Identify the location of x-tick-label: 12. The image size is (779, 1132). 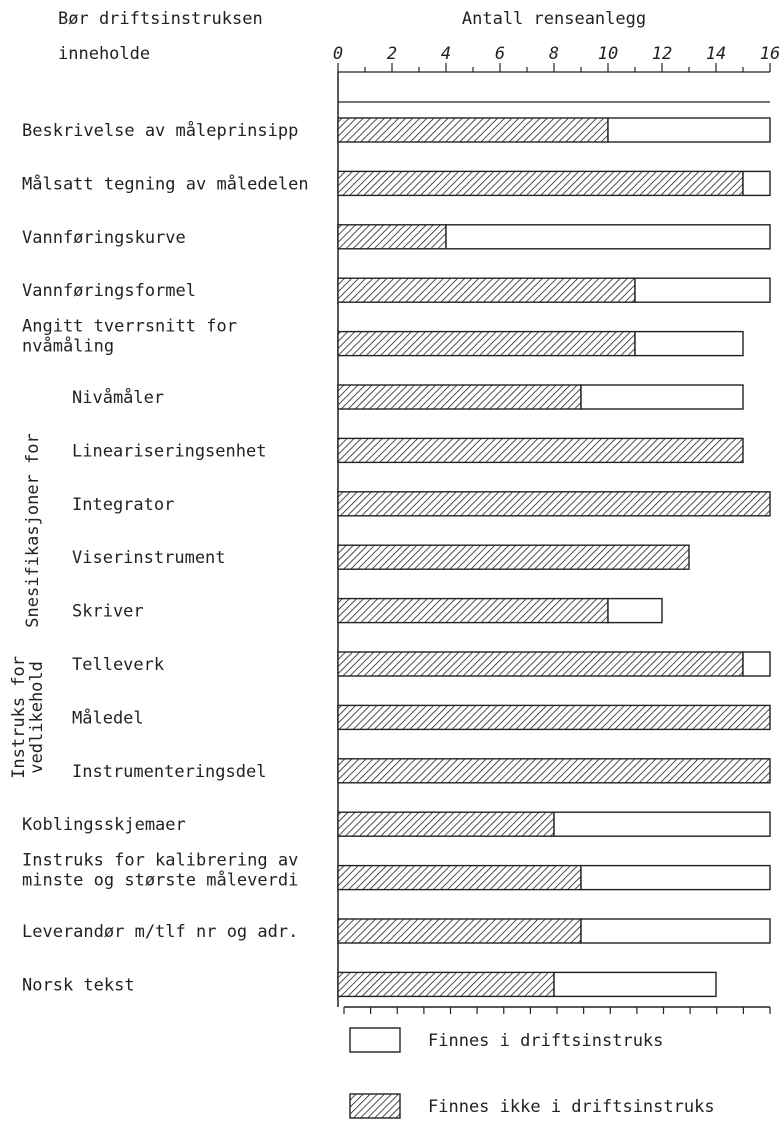
(662, 54).